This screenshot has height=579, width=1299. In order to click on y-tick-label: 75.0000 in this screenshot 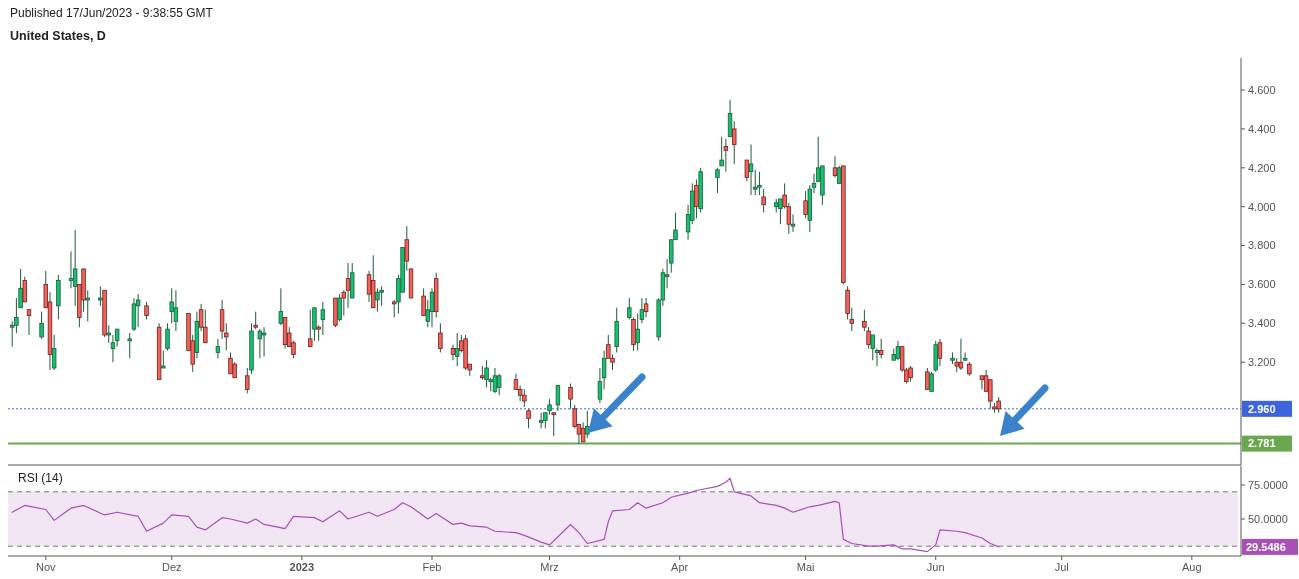, I will do `click(1268, 484)`.